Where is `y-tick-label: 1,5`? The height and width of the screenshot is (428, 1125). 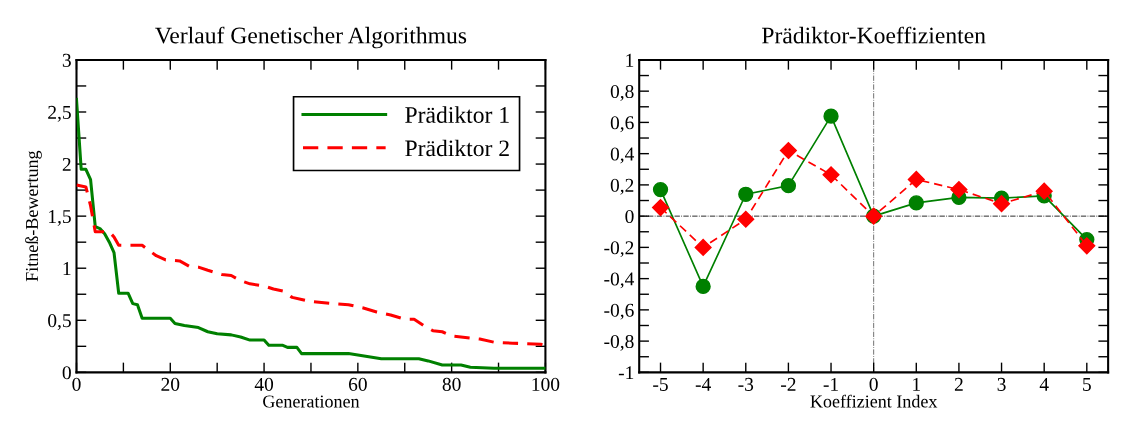 y-tick-label: 1,5 is located at coordinates (60, 218).